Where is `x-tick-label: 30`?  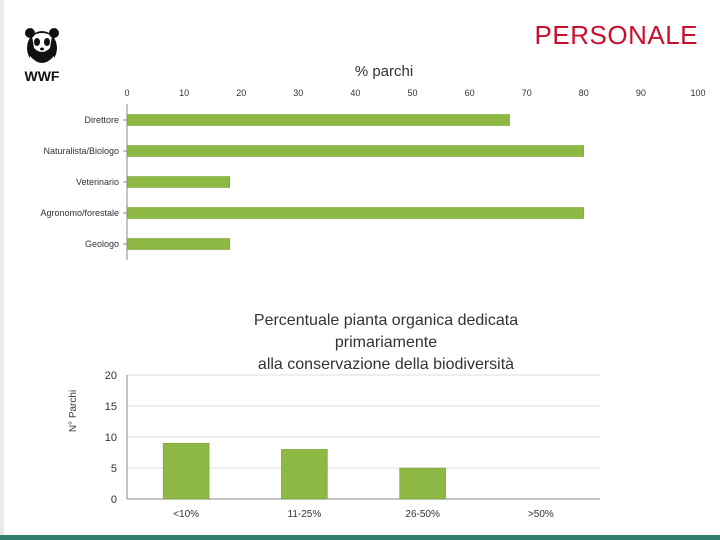
x-tick-label: 30 is located at coordinates (298, 93).